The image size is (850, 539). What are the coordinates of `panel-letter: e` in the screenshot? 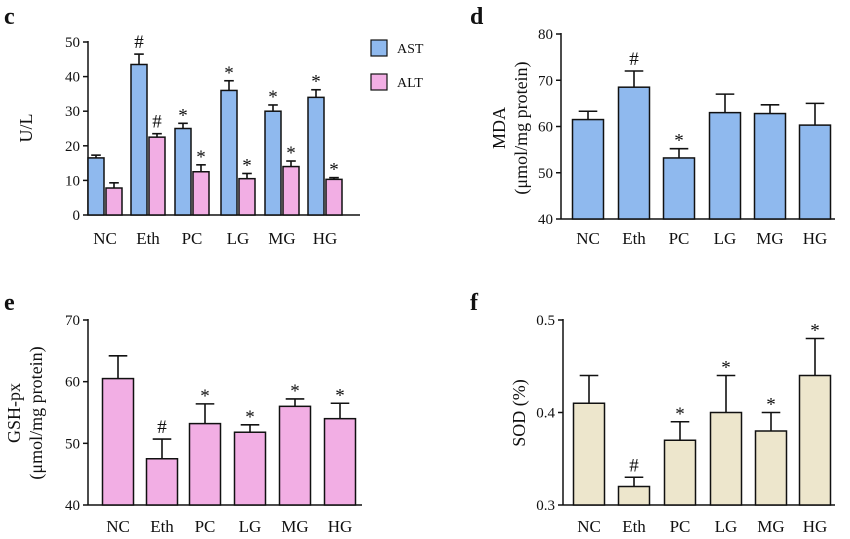 It's located at (9, 303).